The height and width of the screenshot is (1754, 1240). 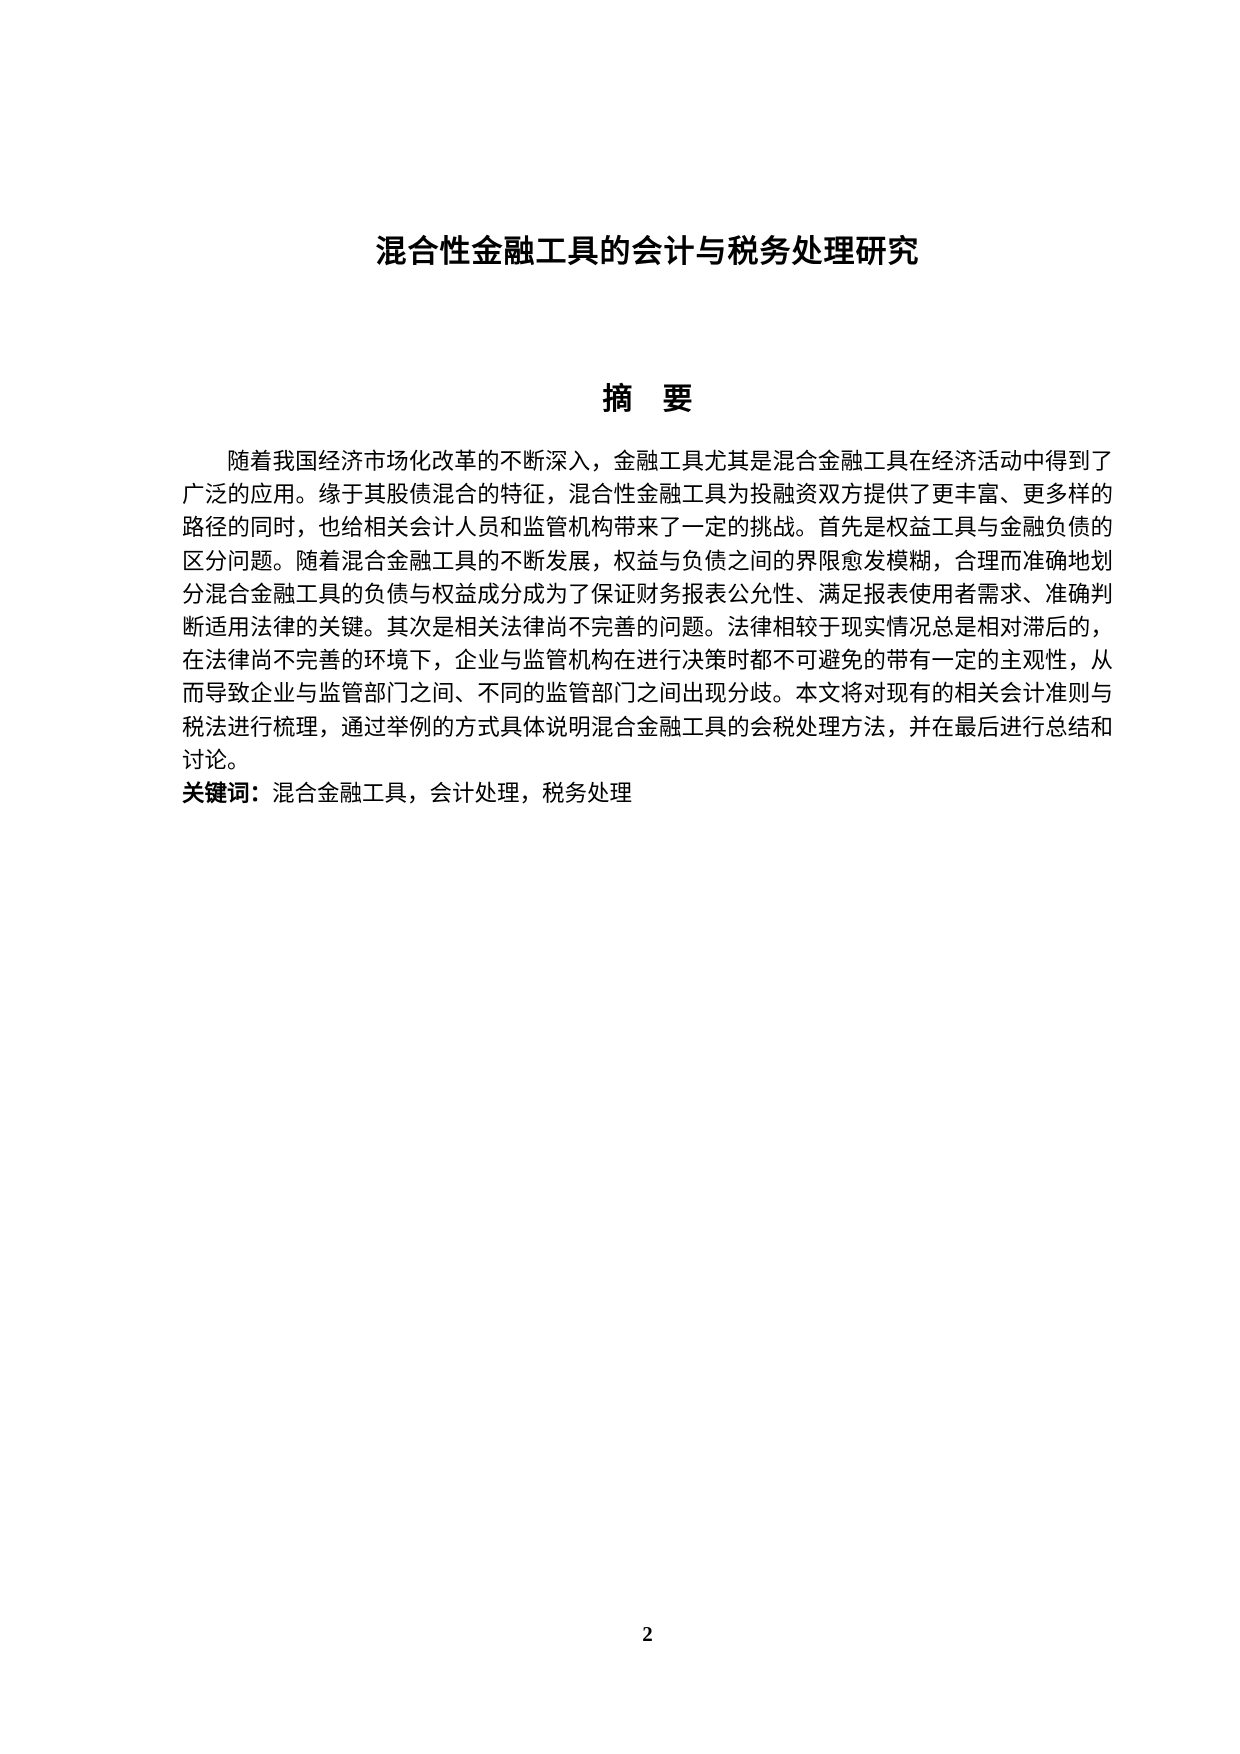 What do you see at coordinates (647, 399) in the screenshot?
I see `abstract-heading: 摘 要` at bounding box center [647, 399].